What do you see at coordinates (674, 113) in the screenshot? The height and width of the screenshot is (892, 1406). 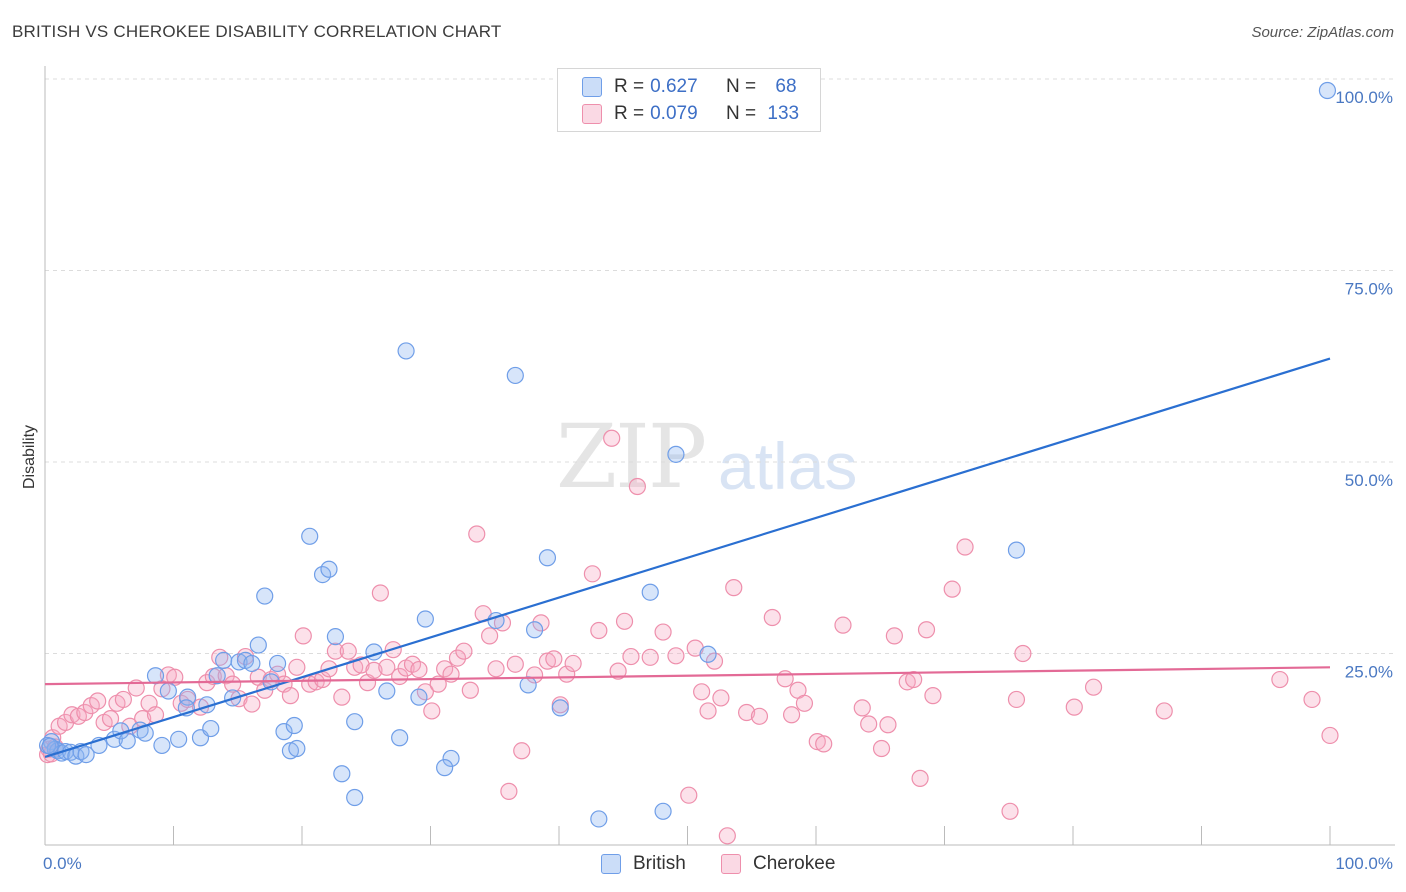 I see `legend-r-value: 0.079` at bounding box center [674, 113].